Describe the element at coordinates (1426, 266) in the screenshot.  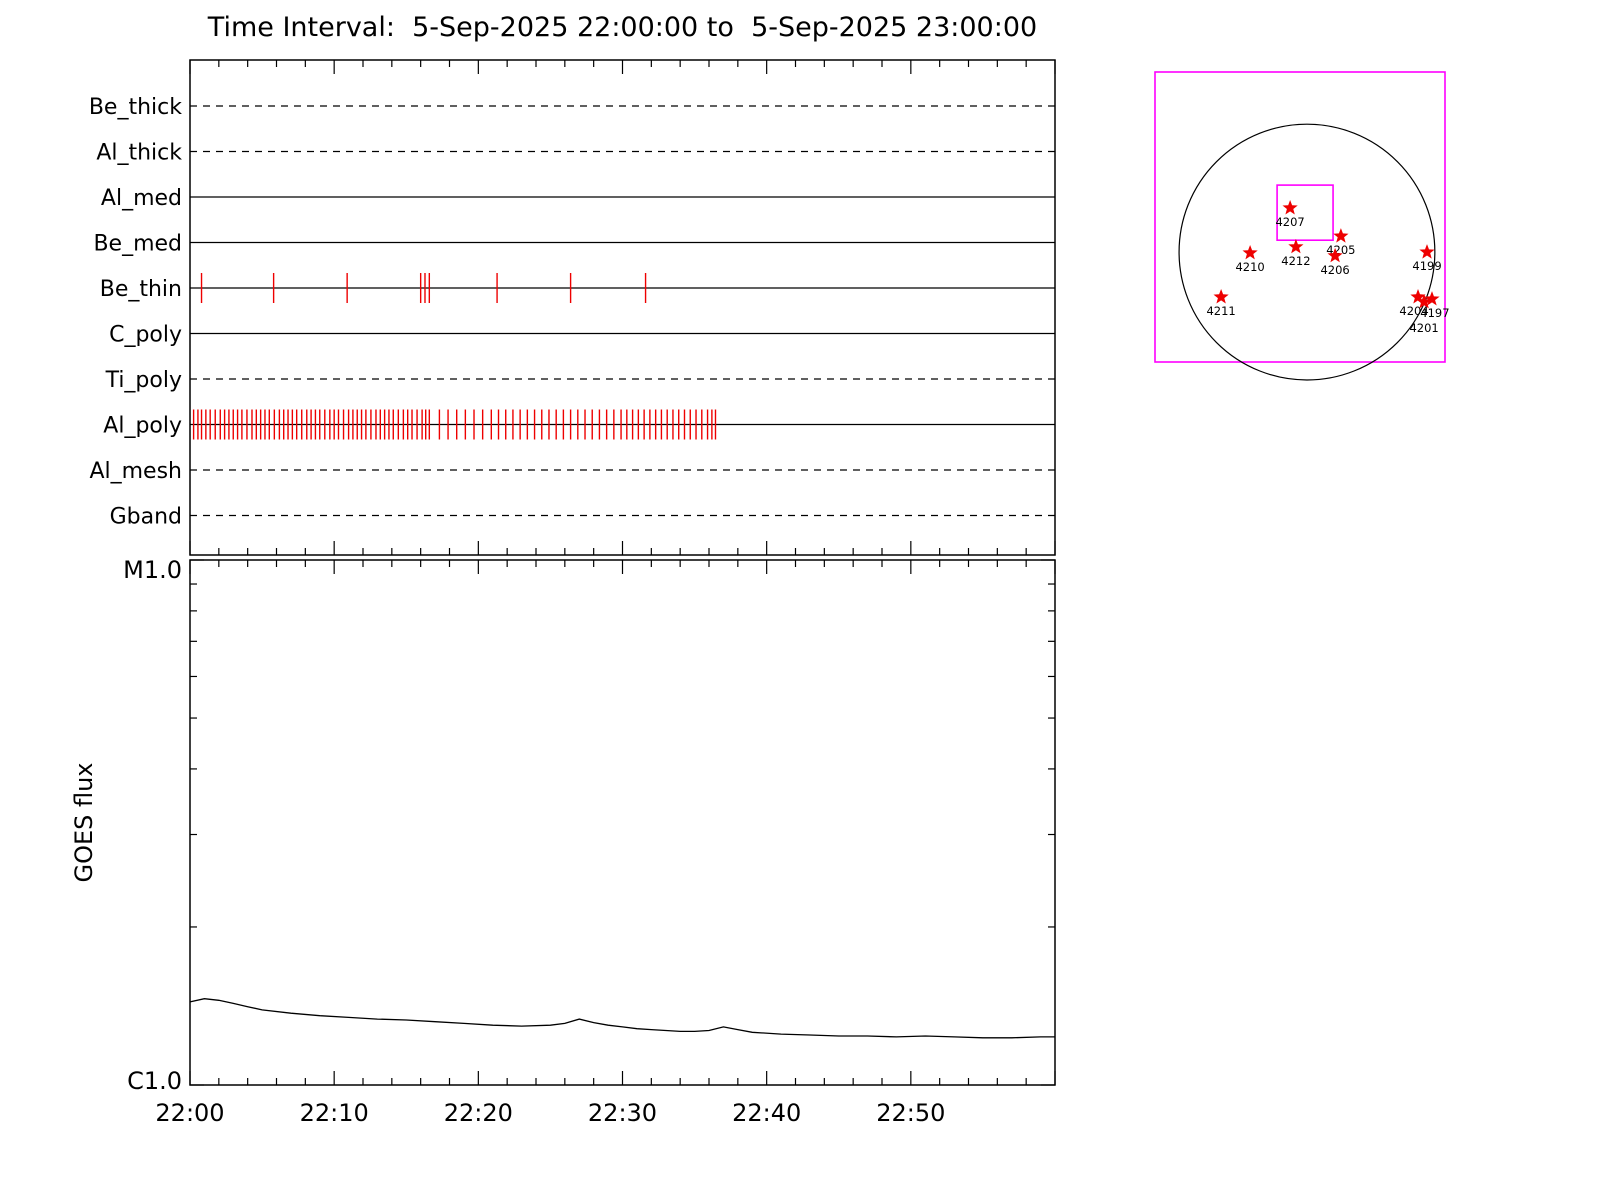
I see `region-label: 4199` at that location.